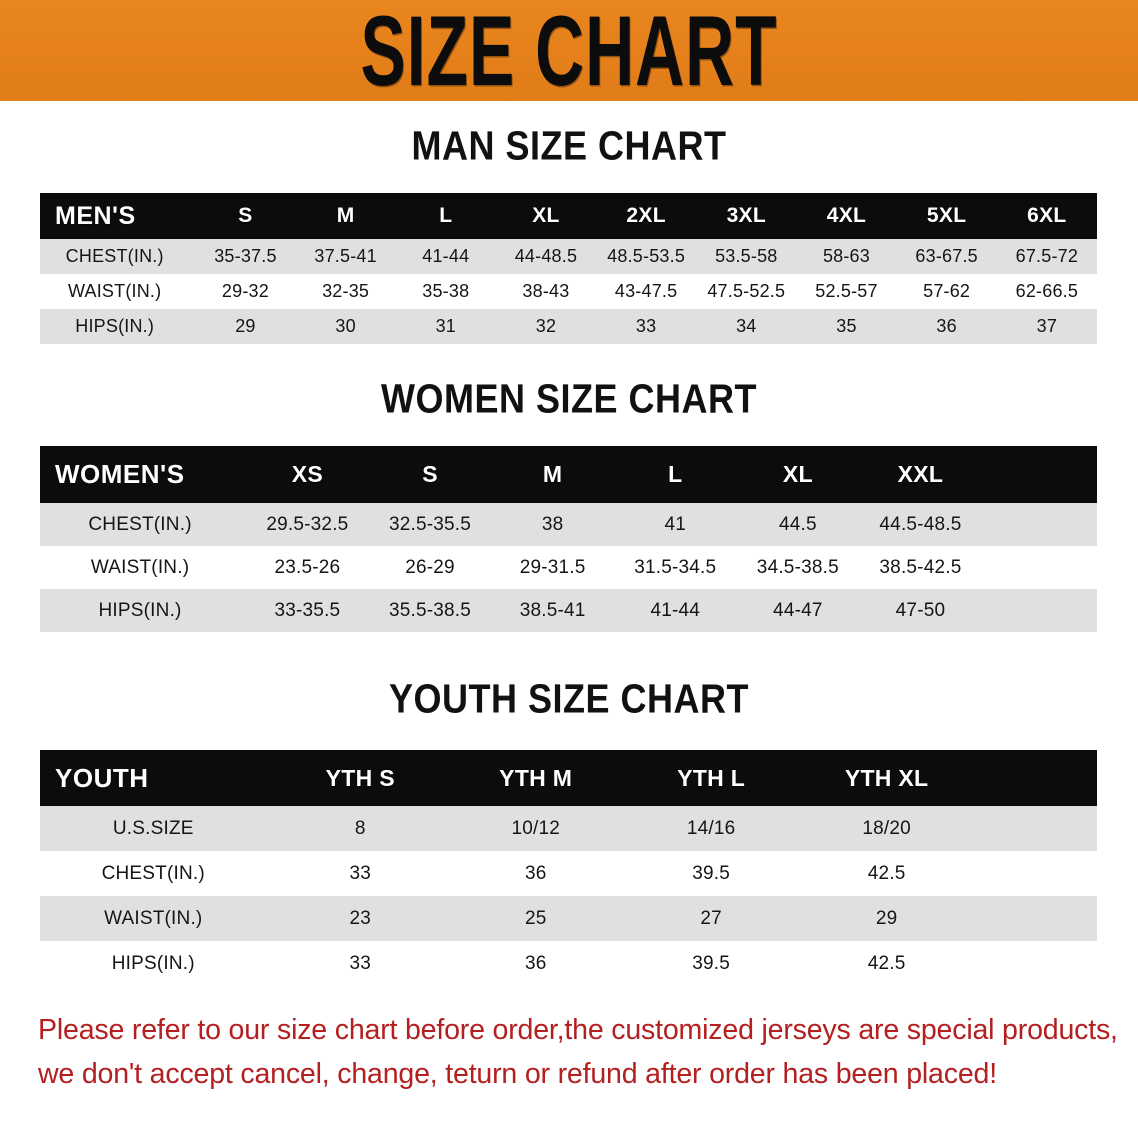  Describe the element at coordinates (1047, 256) in the screenshot. I see `table-cell: 67.5-72` at that location.